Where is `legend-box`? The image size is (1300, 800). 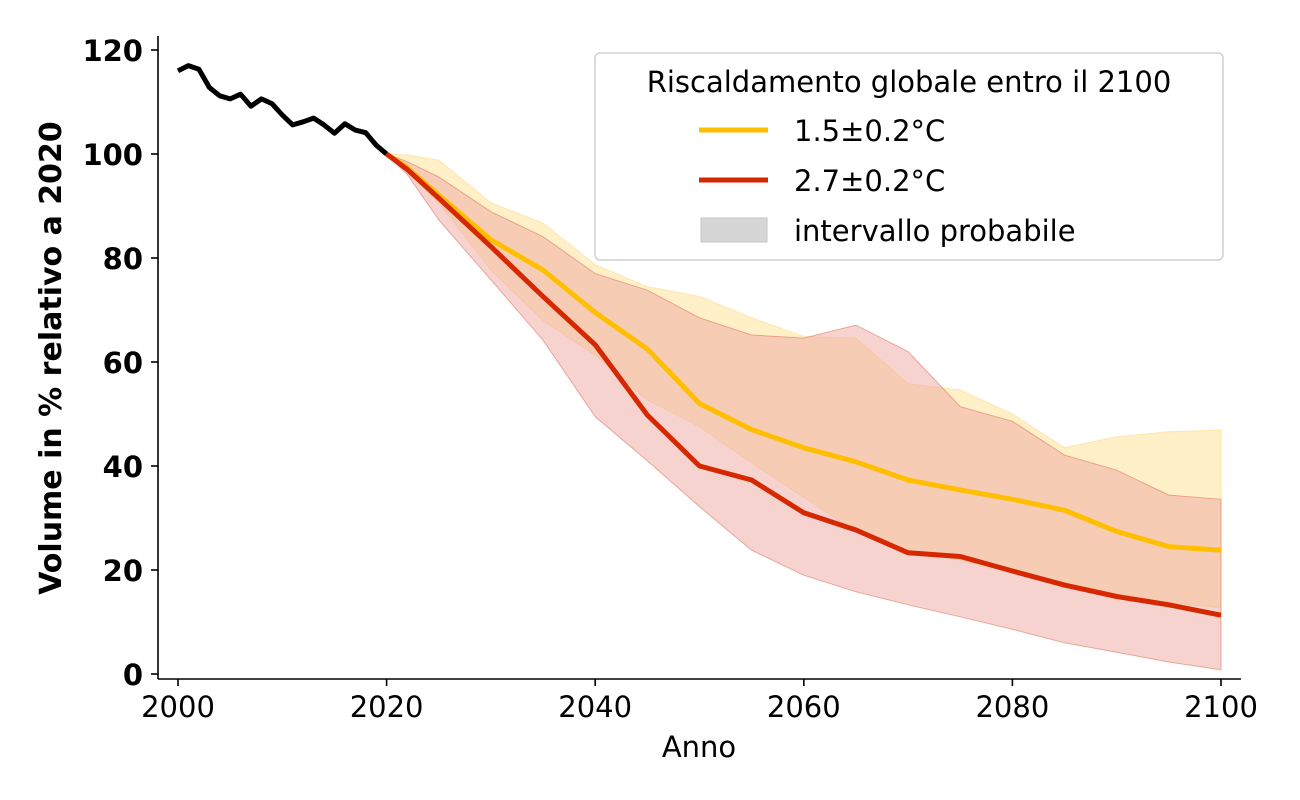 legend-box is located at coordinates (909, 156).